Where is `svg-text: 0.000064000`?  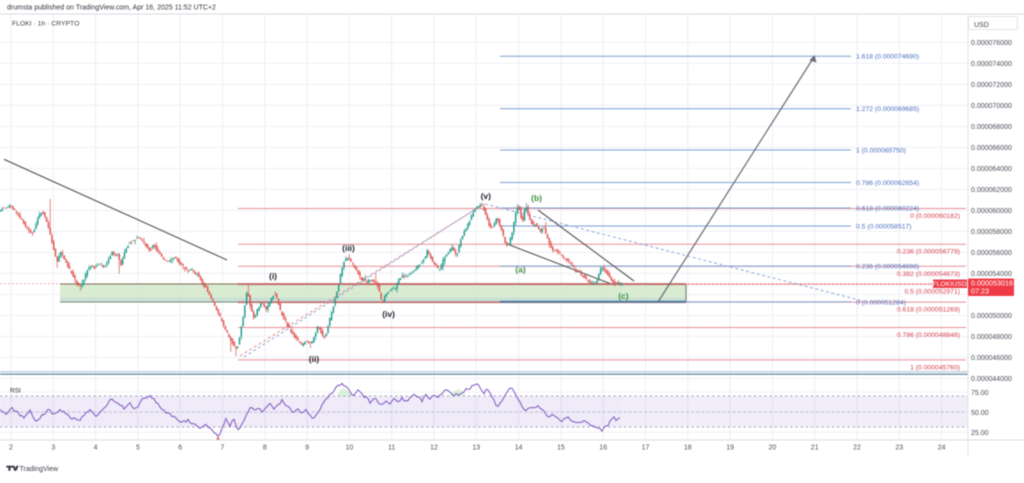 svg-text: 0.000064000 is located at coordinates (991, 169).